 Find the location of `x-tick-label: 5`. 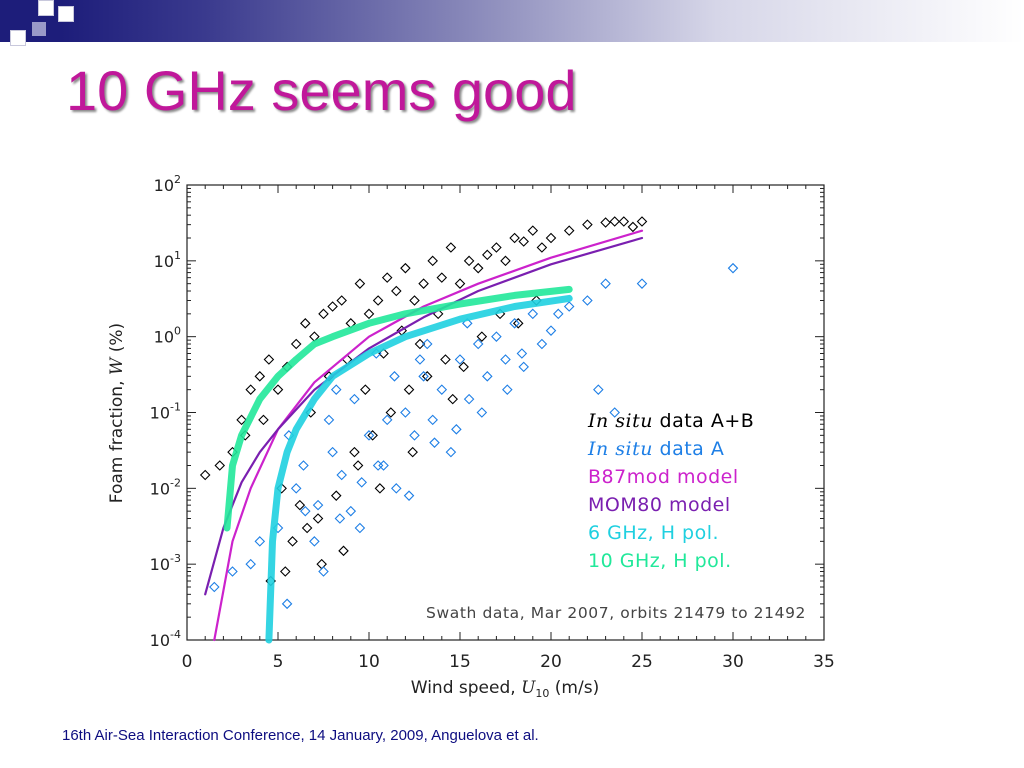

x-tick-label: 5 is located at coordinates (278, 662).